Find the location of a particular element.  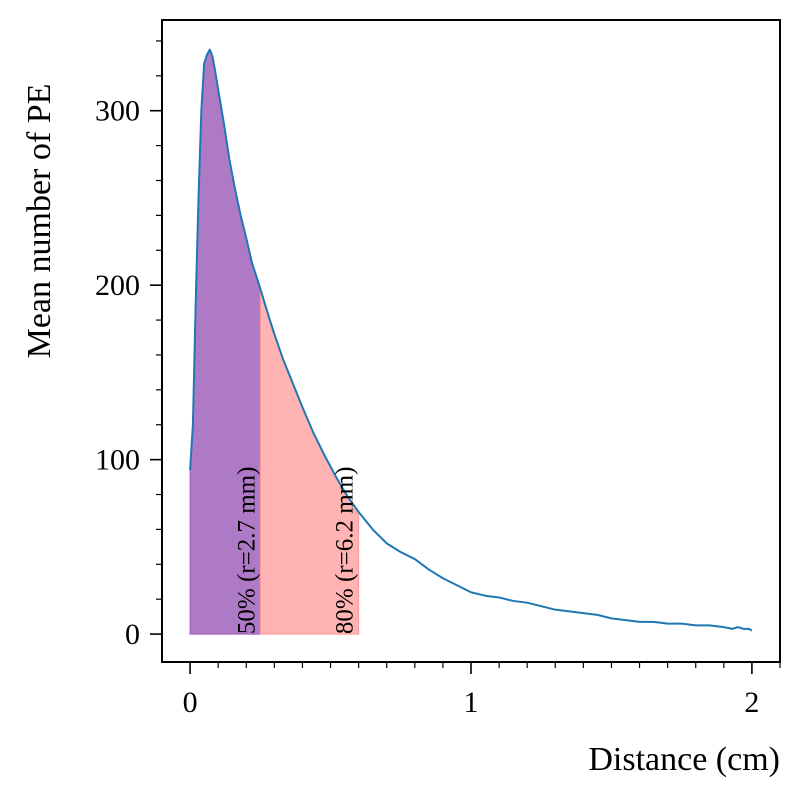

x-tick-label: 2 is located at coordinates (751, 702).